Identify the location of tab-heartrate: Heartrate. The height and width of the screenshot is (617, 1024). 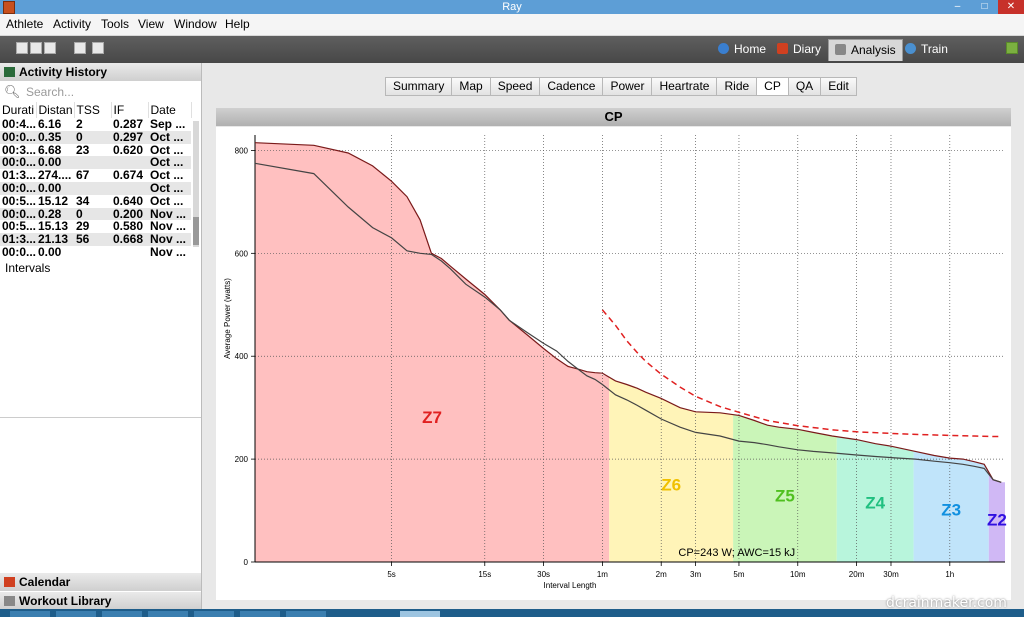
(685, 86).